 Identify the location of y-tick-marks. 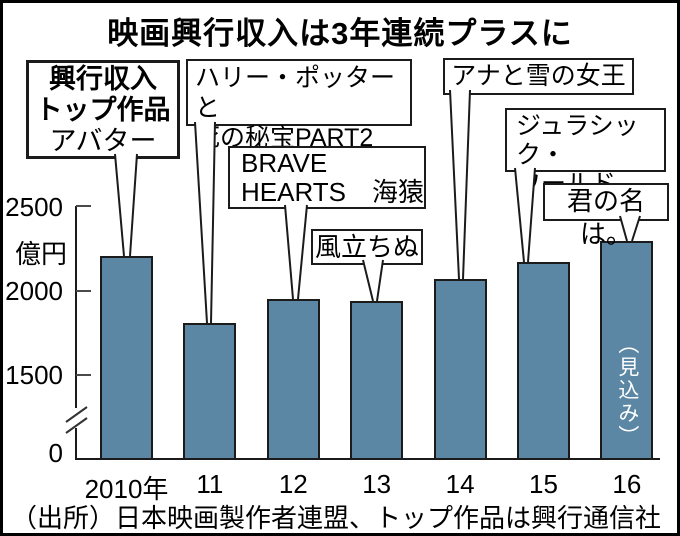
(83, 290).